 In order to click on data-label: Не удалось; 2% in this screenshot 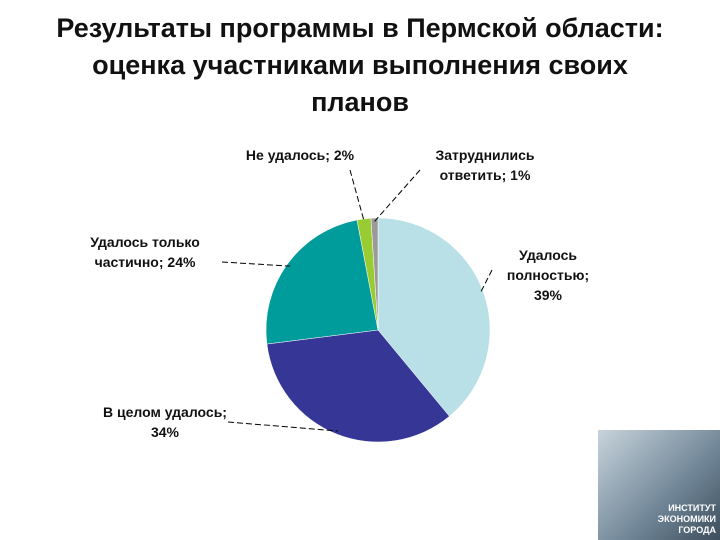, I will do `click(300, 155)`.